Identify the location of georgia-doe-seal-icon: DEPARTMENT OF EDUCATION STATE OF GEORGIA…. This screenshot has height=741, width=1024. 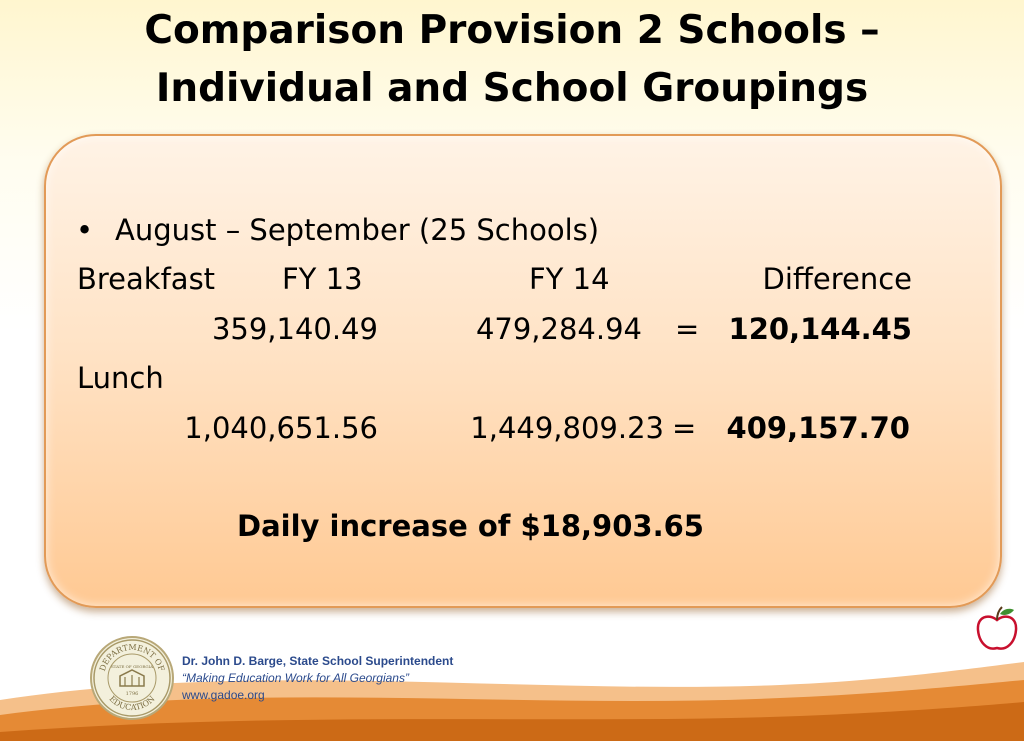
(132, 678).